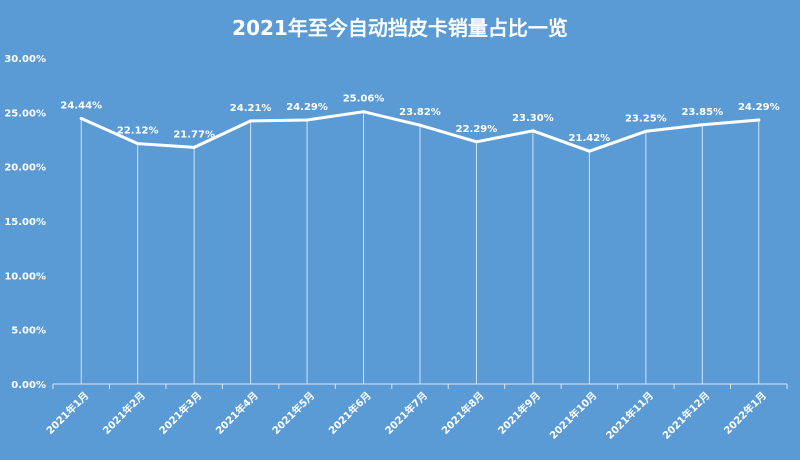 Image resolution: width=800 pixels, height=460 pixels. Describe the element at coordinates (406, 413) in the screenshot. I see `x-tick-label: 2021年7月` at that location.